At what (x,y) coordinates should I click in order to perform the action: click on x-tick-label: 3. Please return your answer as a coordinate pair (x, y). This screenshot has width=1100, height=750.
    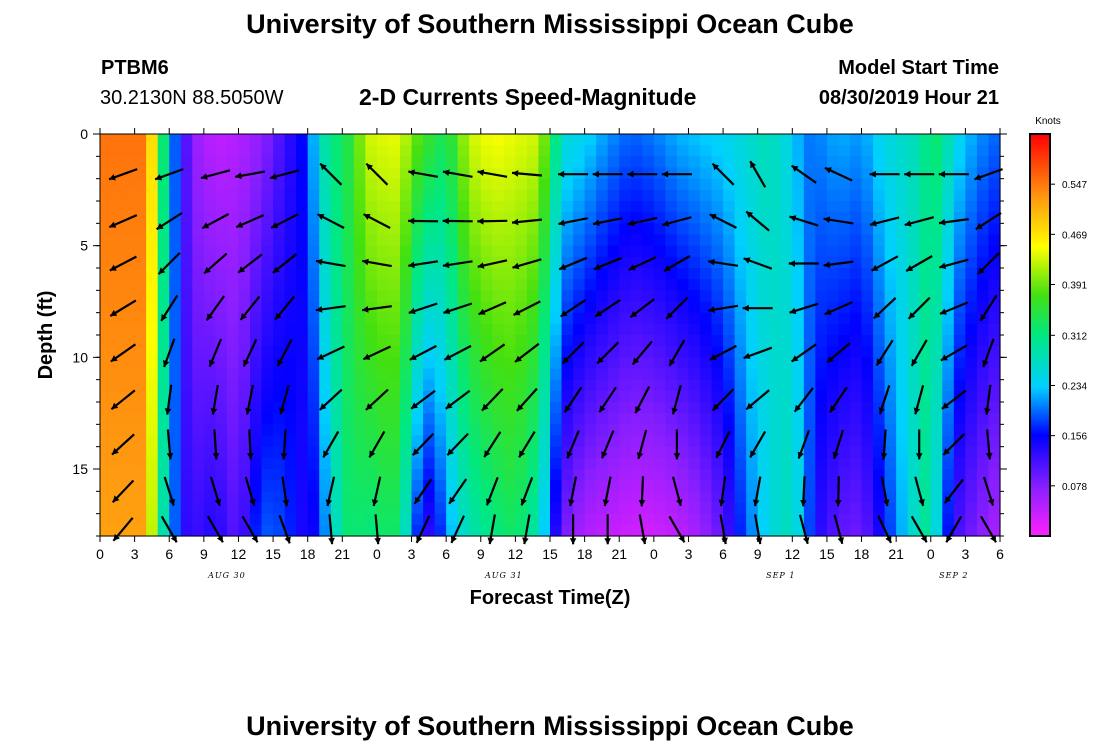
    Looking at the image, I should click on (689, 554).